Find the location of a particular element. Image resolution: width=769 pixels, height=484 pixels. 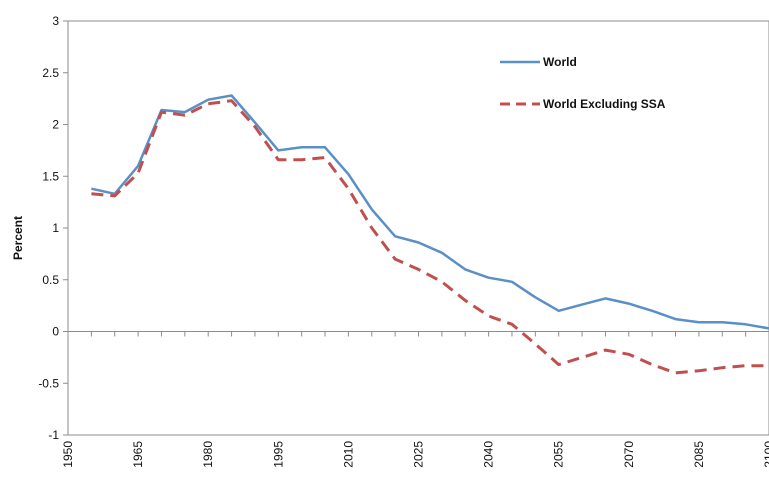

y-tick-label: -1 is located at coordinates (53, 435).